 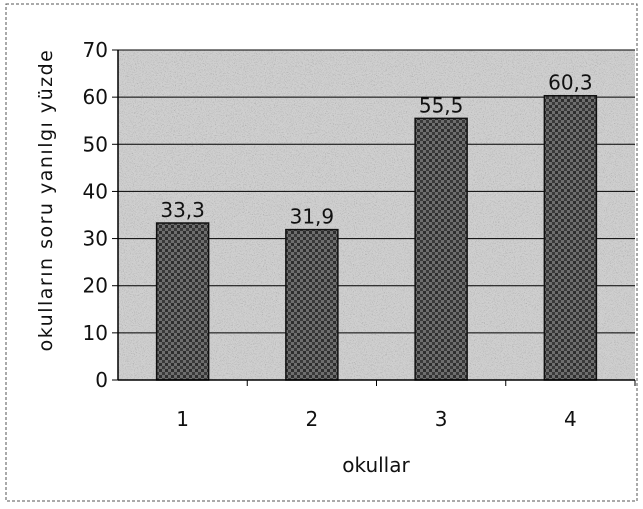 I want to click on y-tick-label: 70, so click(x=95, y=50).